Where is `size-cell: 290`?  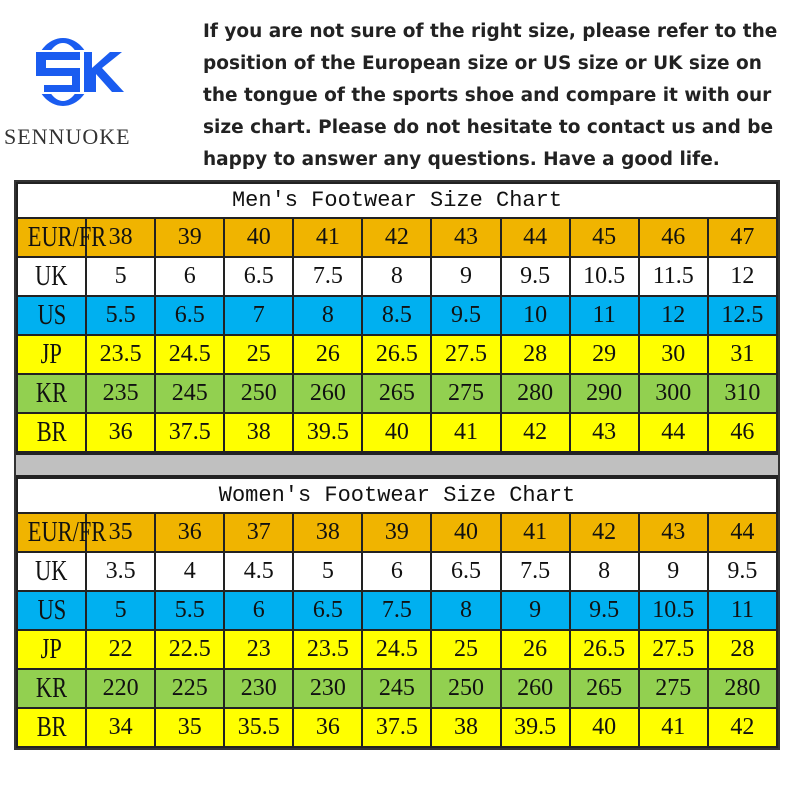
size-cell: 290 is located at coordinates (604, 393).